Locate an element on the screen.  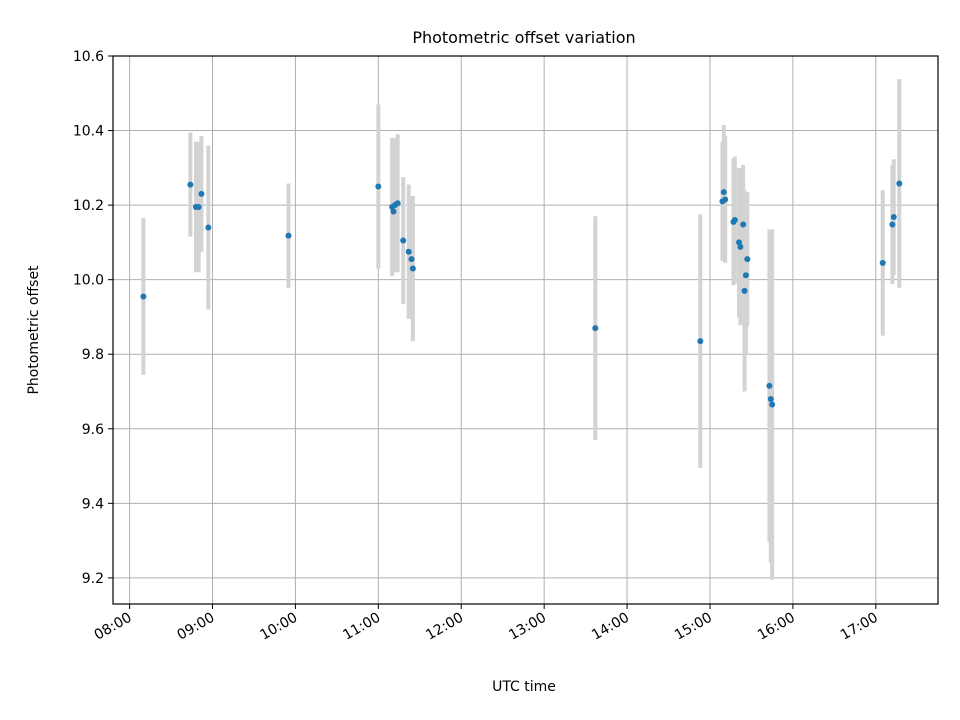
x-tick-label: 08:00 is located at coordinates (113, 627).